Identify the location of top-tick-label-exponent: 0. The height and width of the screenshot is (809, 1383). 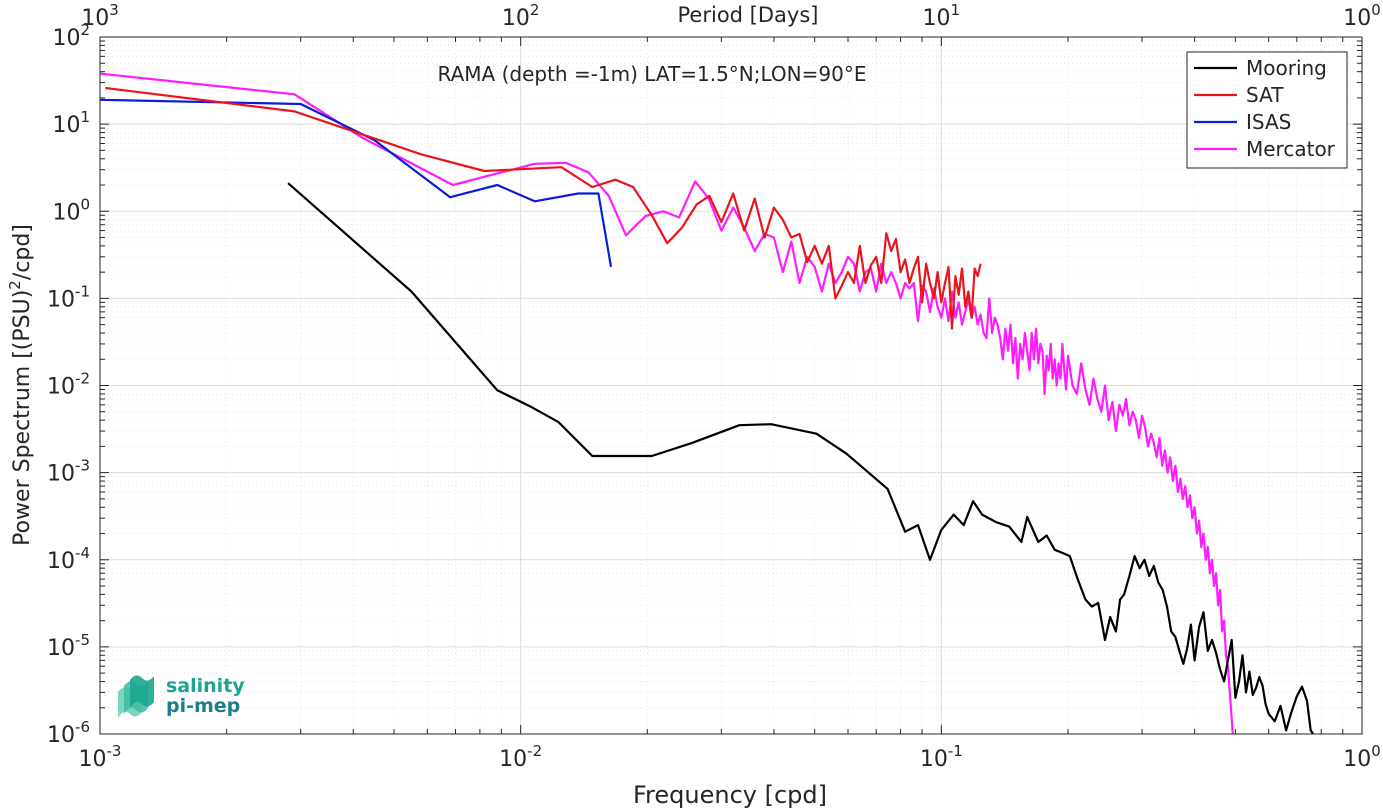
(1376, 10).